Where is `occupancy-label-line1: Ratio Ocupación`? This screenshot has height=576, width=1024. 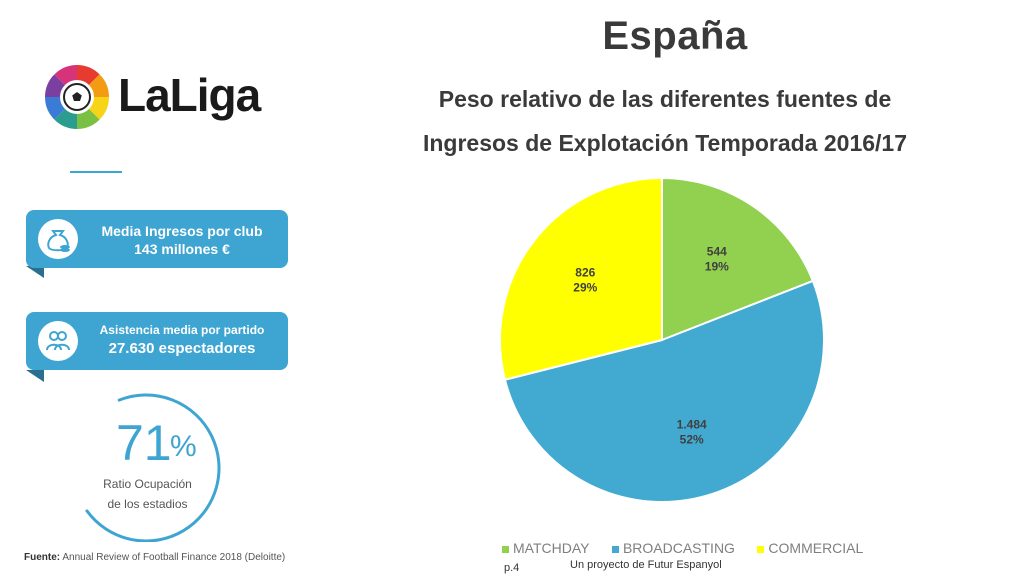 occupancy-label-line1: Ratio Ocupación is located at coordinates (147, 484).